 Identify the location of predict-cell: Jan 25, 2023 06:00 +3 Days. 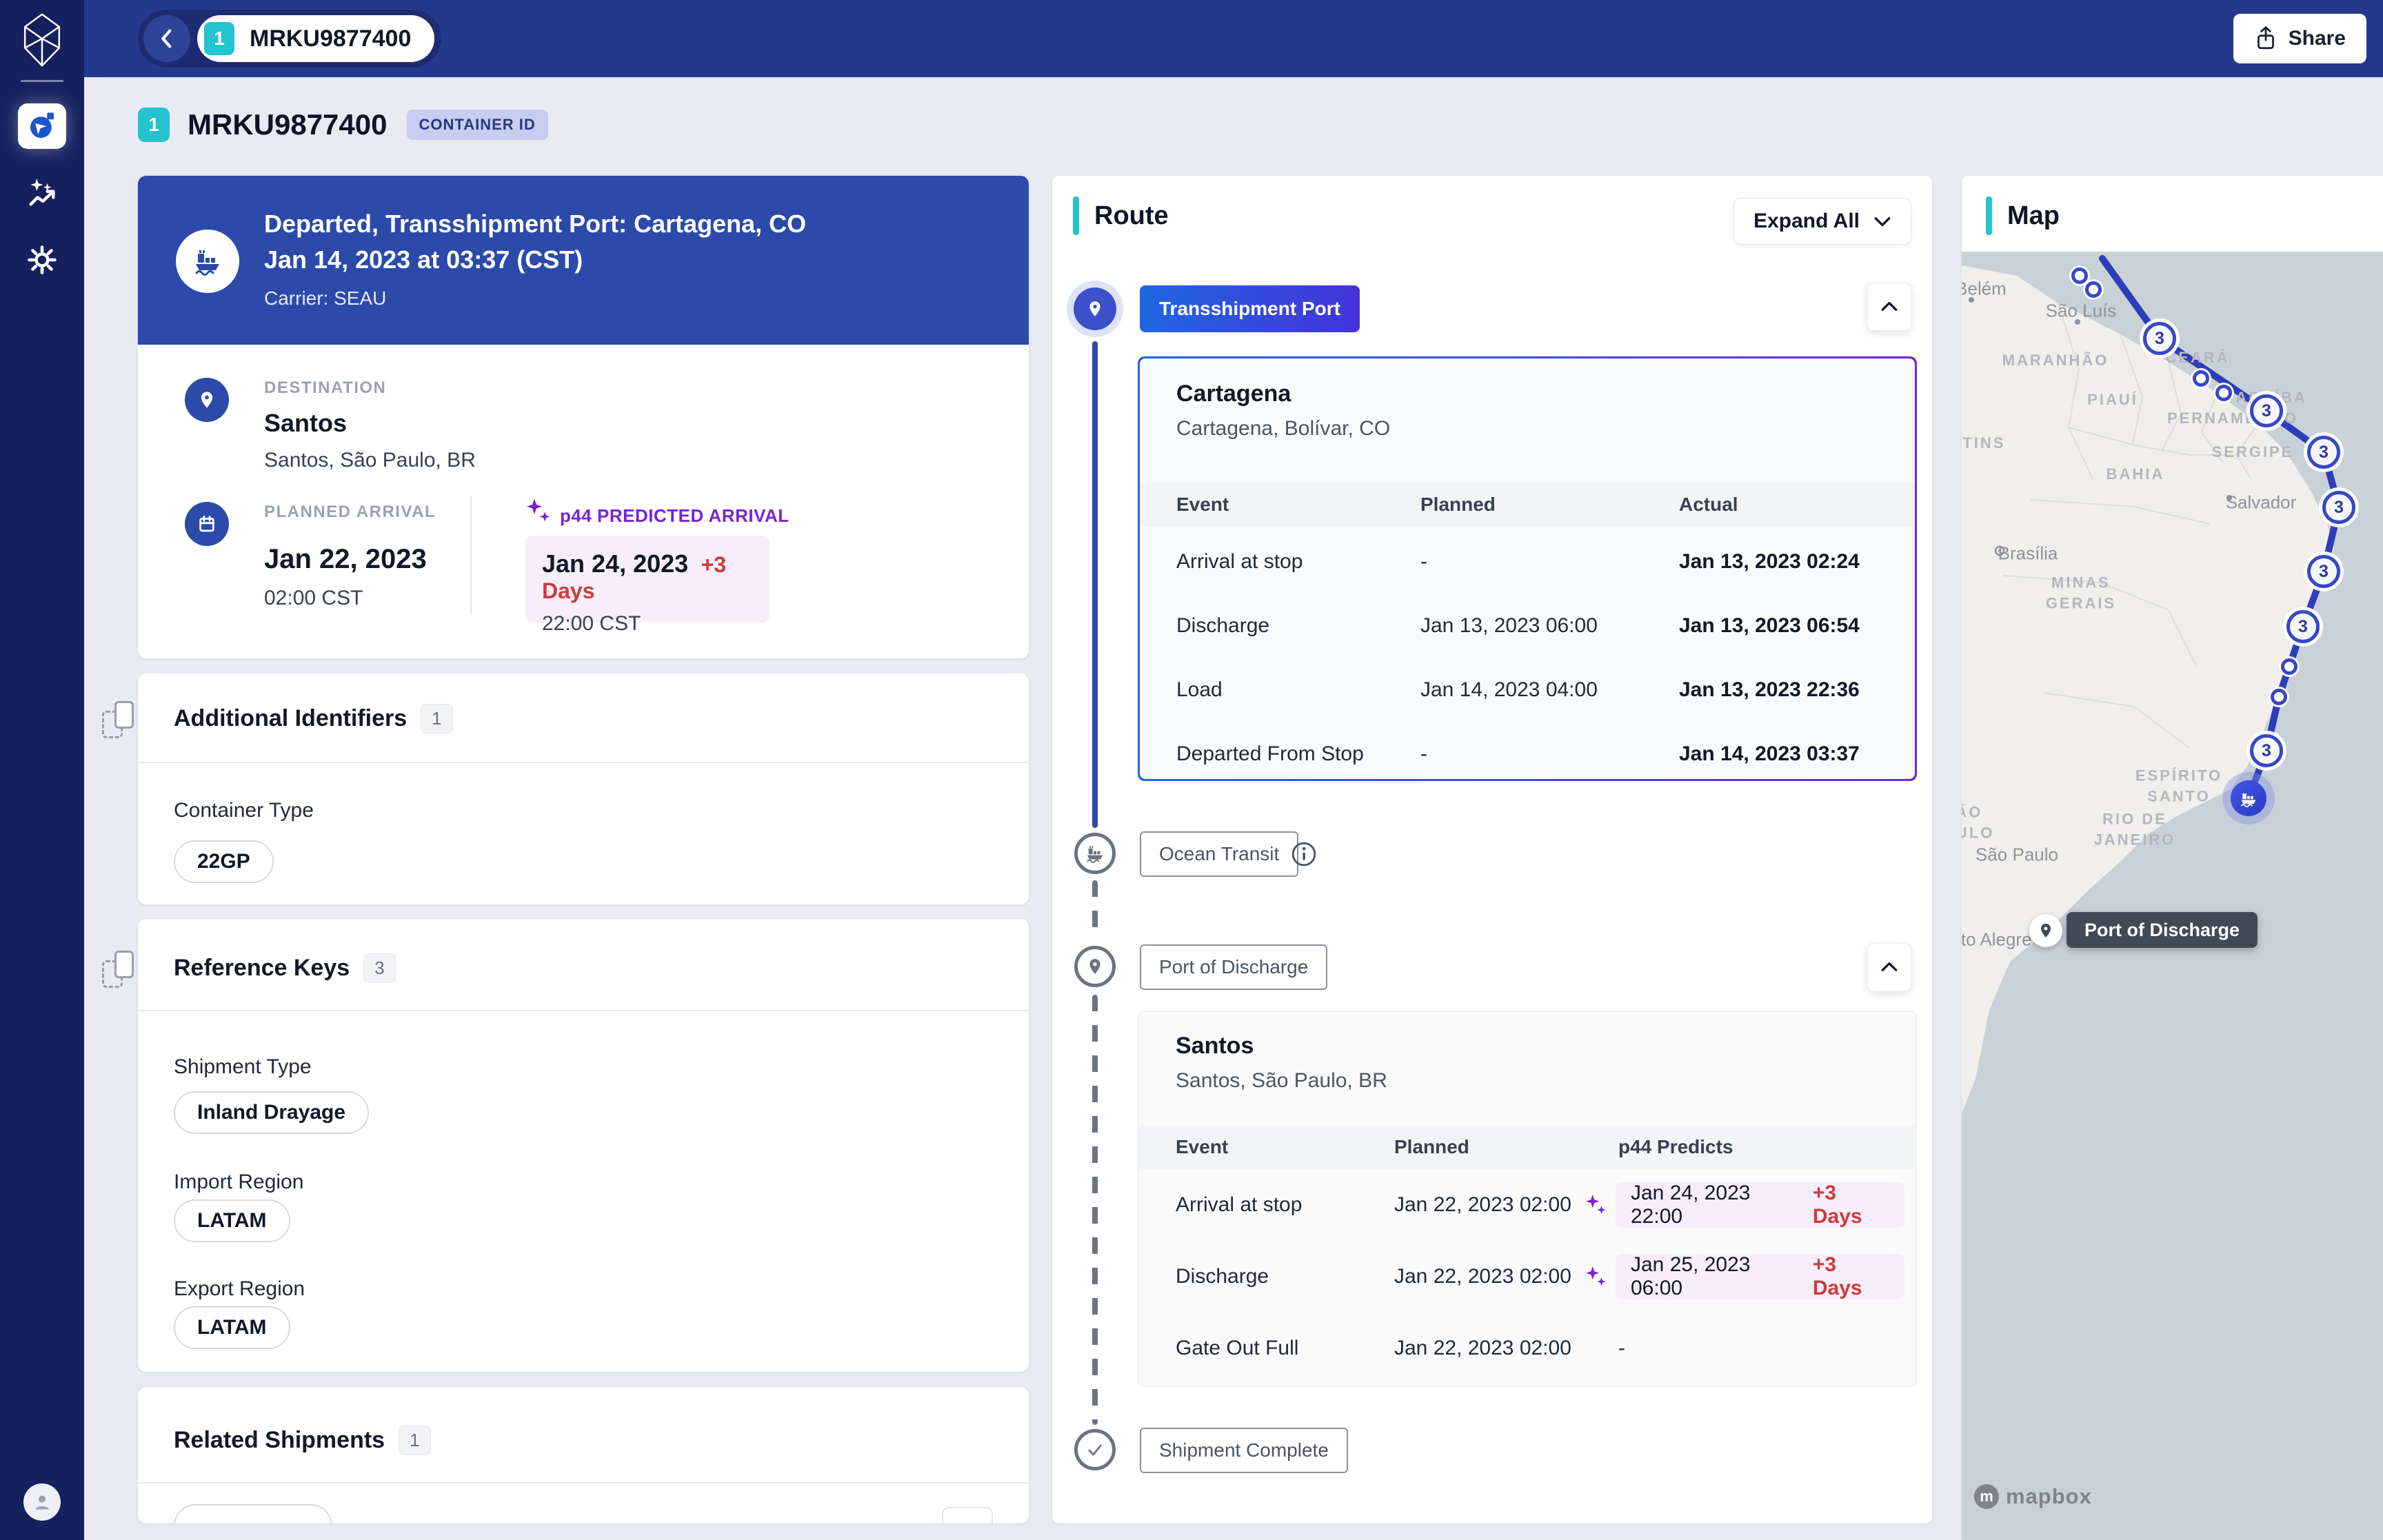
(1744, 1276).